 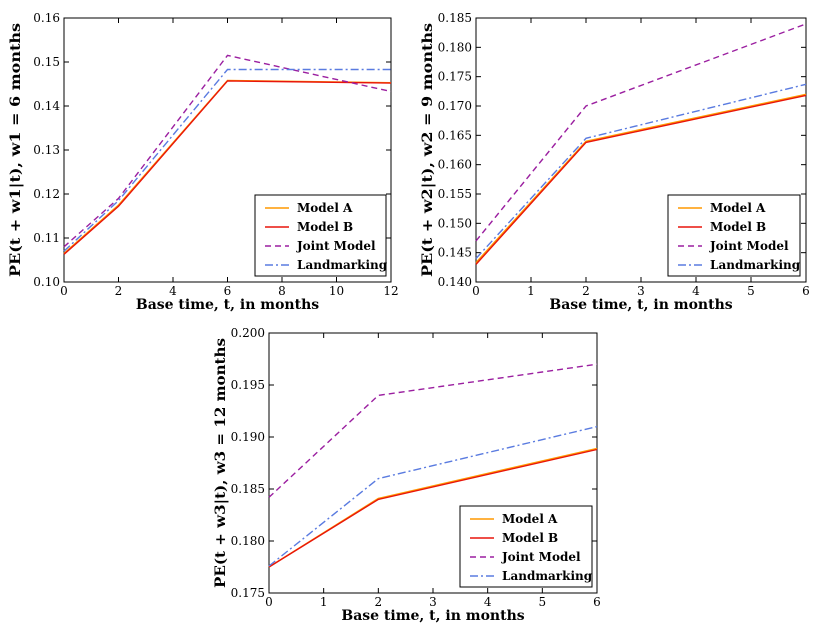 I want to click on y-tick-label: 0.145, so click(x=455, y=253).